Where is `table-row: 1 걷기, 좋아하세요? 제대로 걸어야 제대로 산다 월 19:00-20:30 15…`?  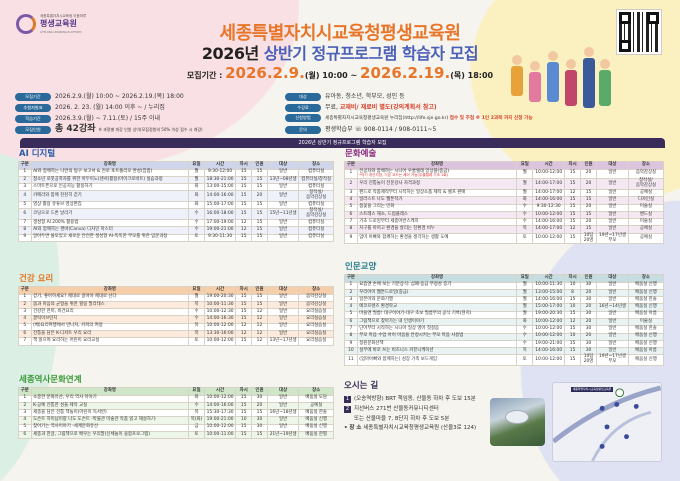 table-row: 1 걷기, 좋아하세요? 제대로 걸어야 제대로 산다 월 19:00-20:30 15… is located at coordinates (176, 297).